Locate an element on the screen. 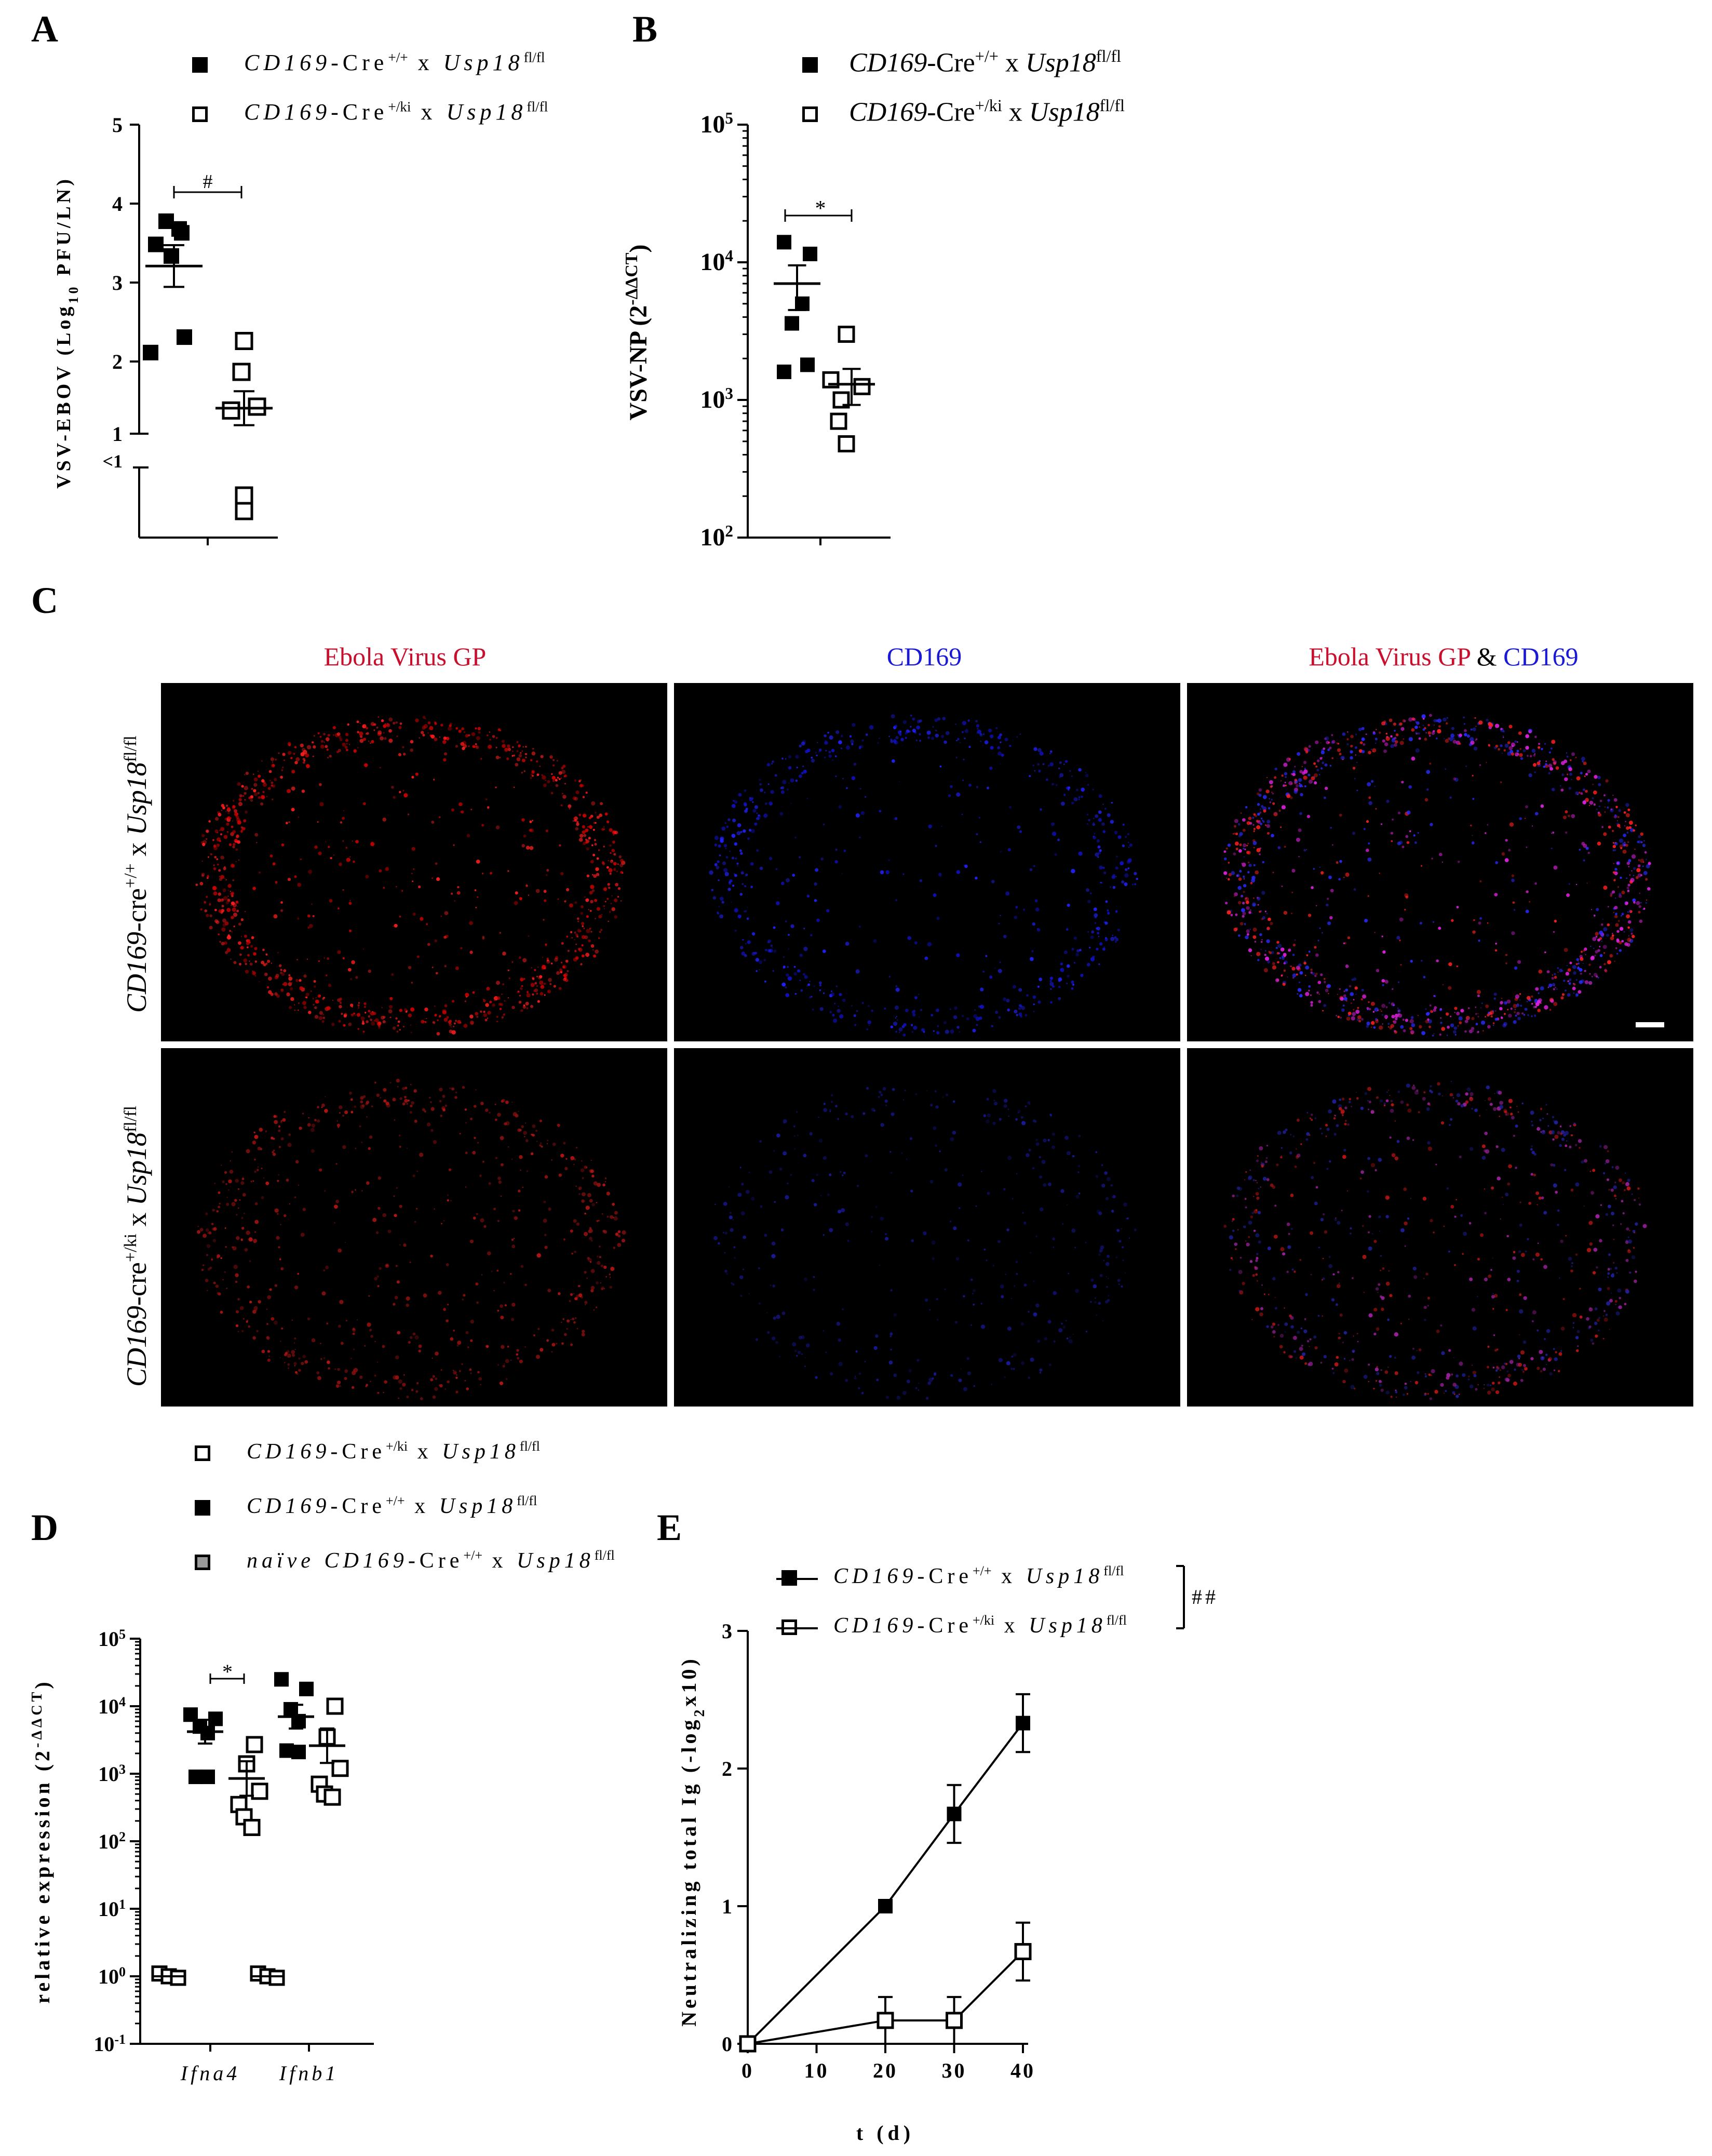 This screenshot has height=2156, width=1712. panel-letter-d: D is located at coordinates (45, 1527).